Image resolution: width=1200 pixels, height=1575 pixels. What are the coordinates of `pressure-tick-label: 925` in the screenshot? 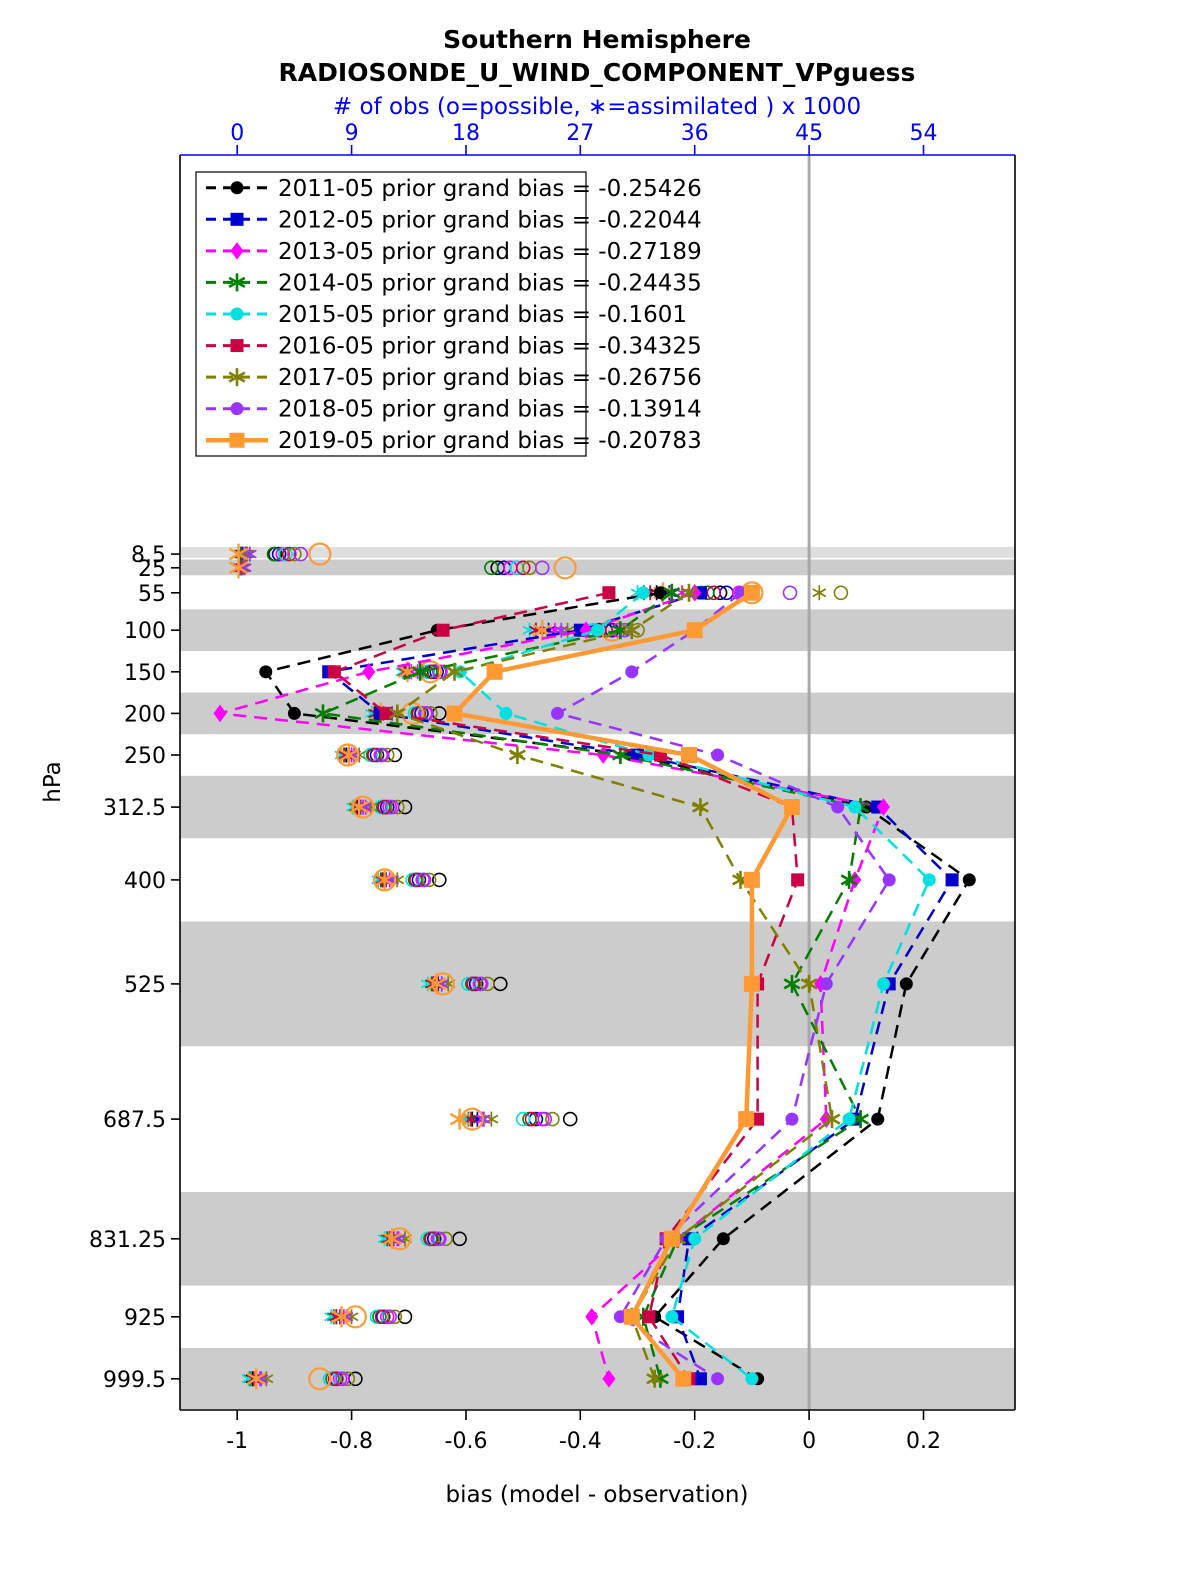 It's located at (145, 1318).